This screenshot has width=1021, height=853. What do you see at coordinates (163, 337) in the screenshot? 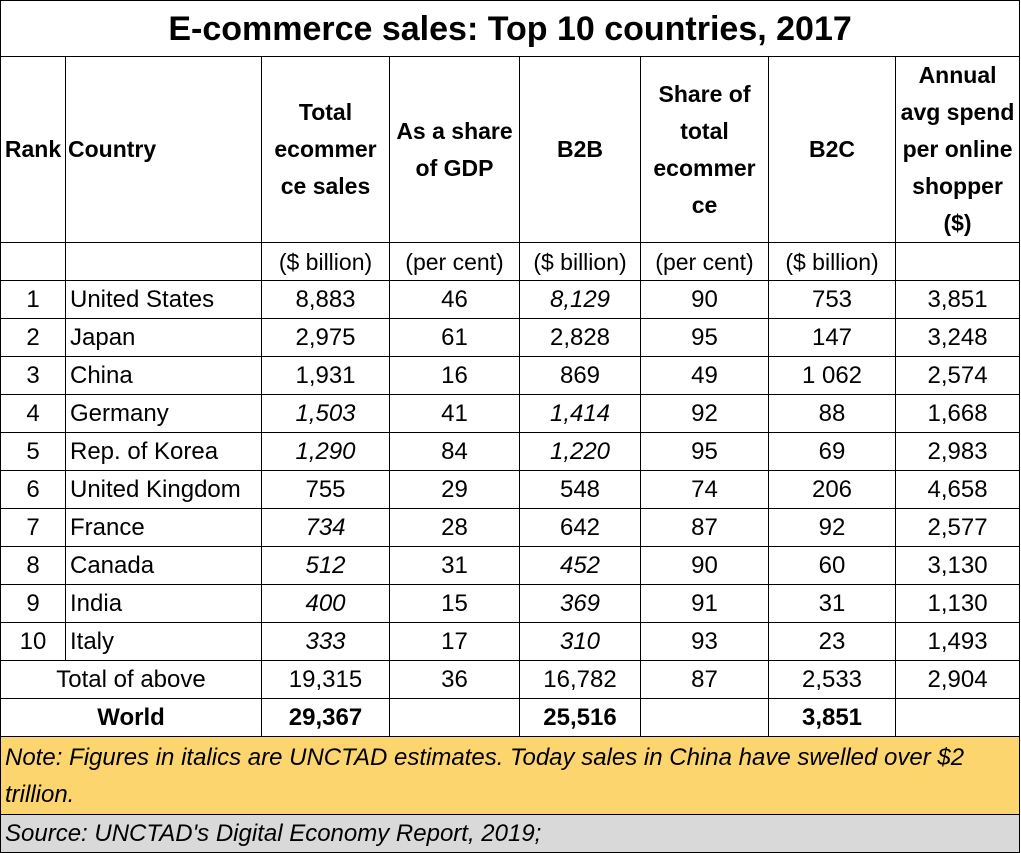
I see `country-cell: Japan` at bounding box center [163, 337].